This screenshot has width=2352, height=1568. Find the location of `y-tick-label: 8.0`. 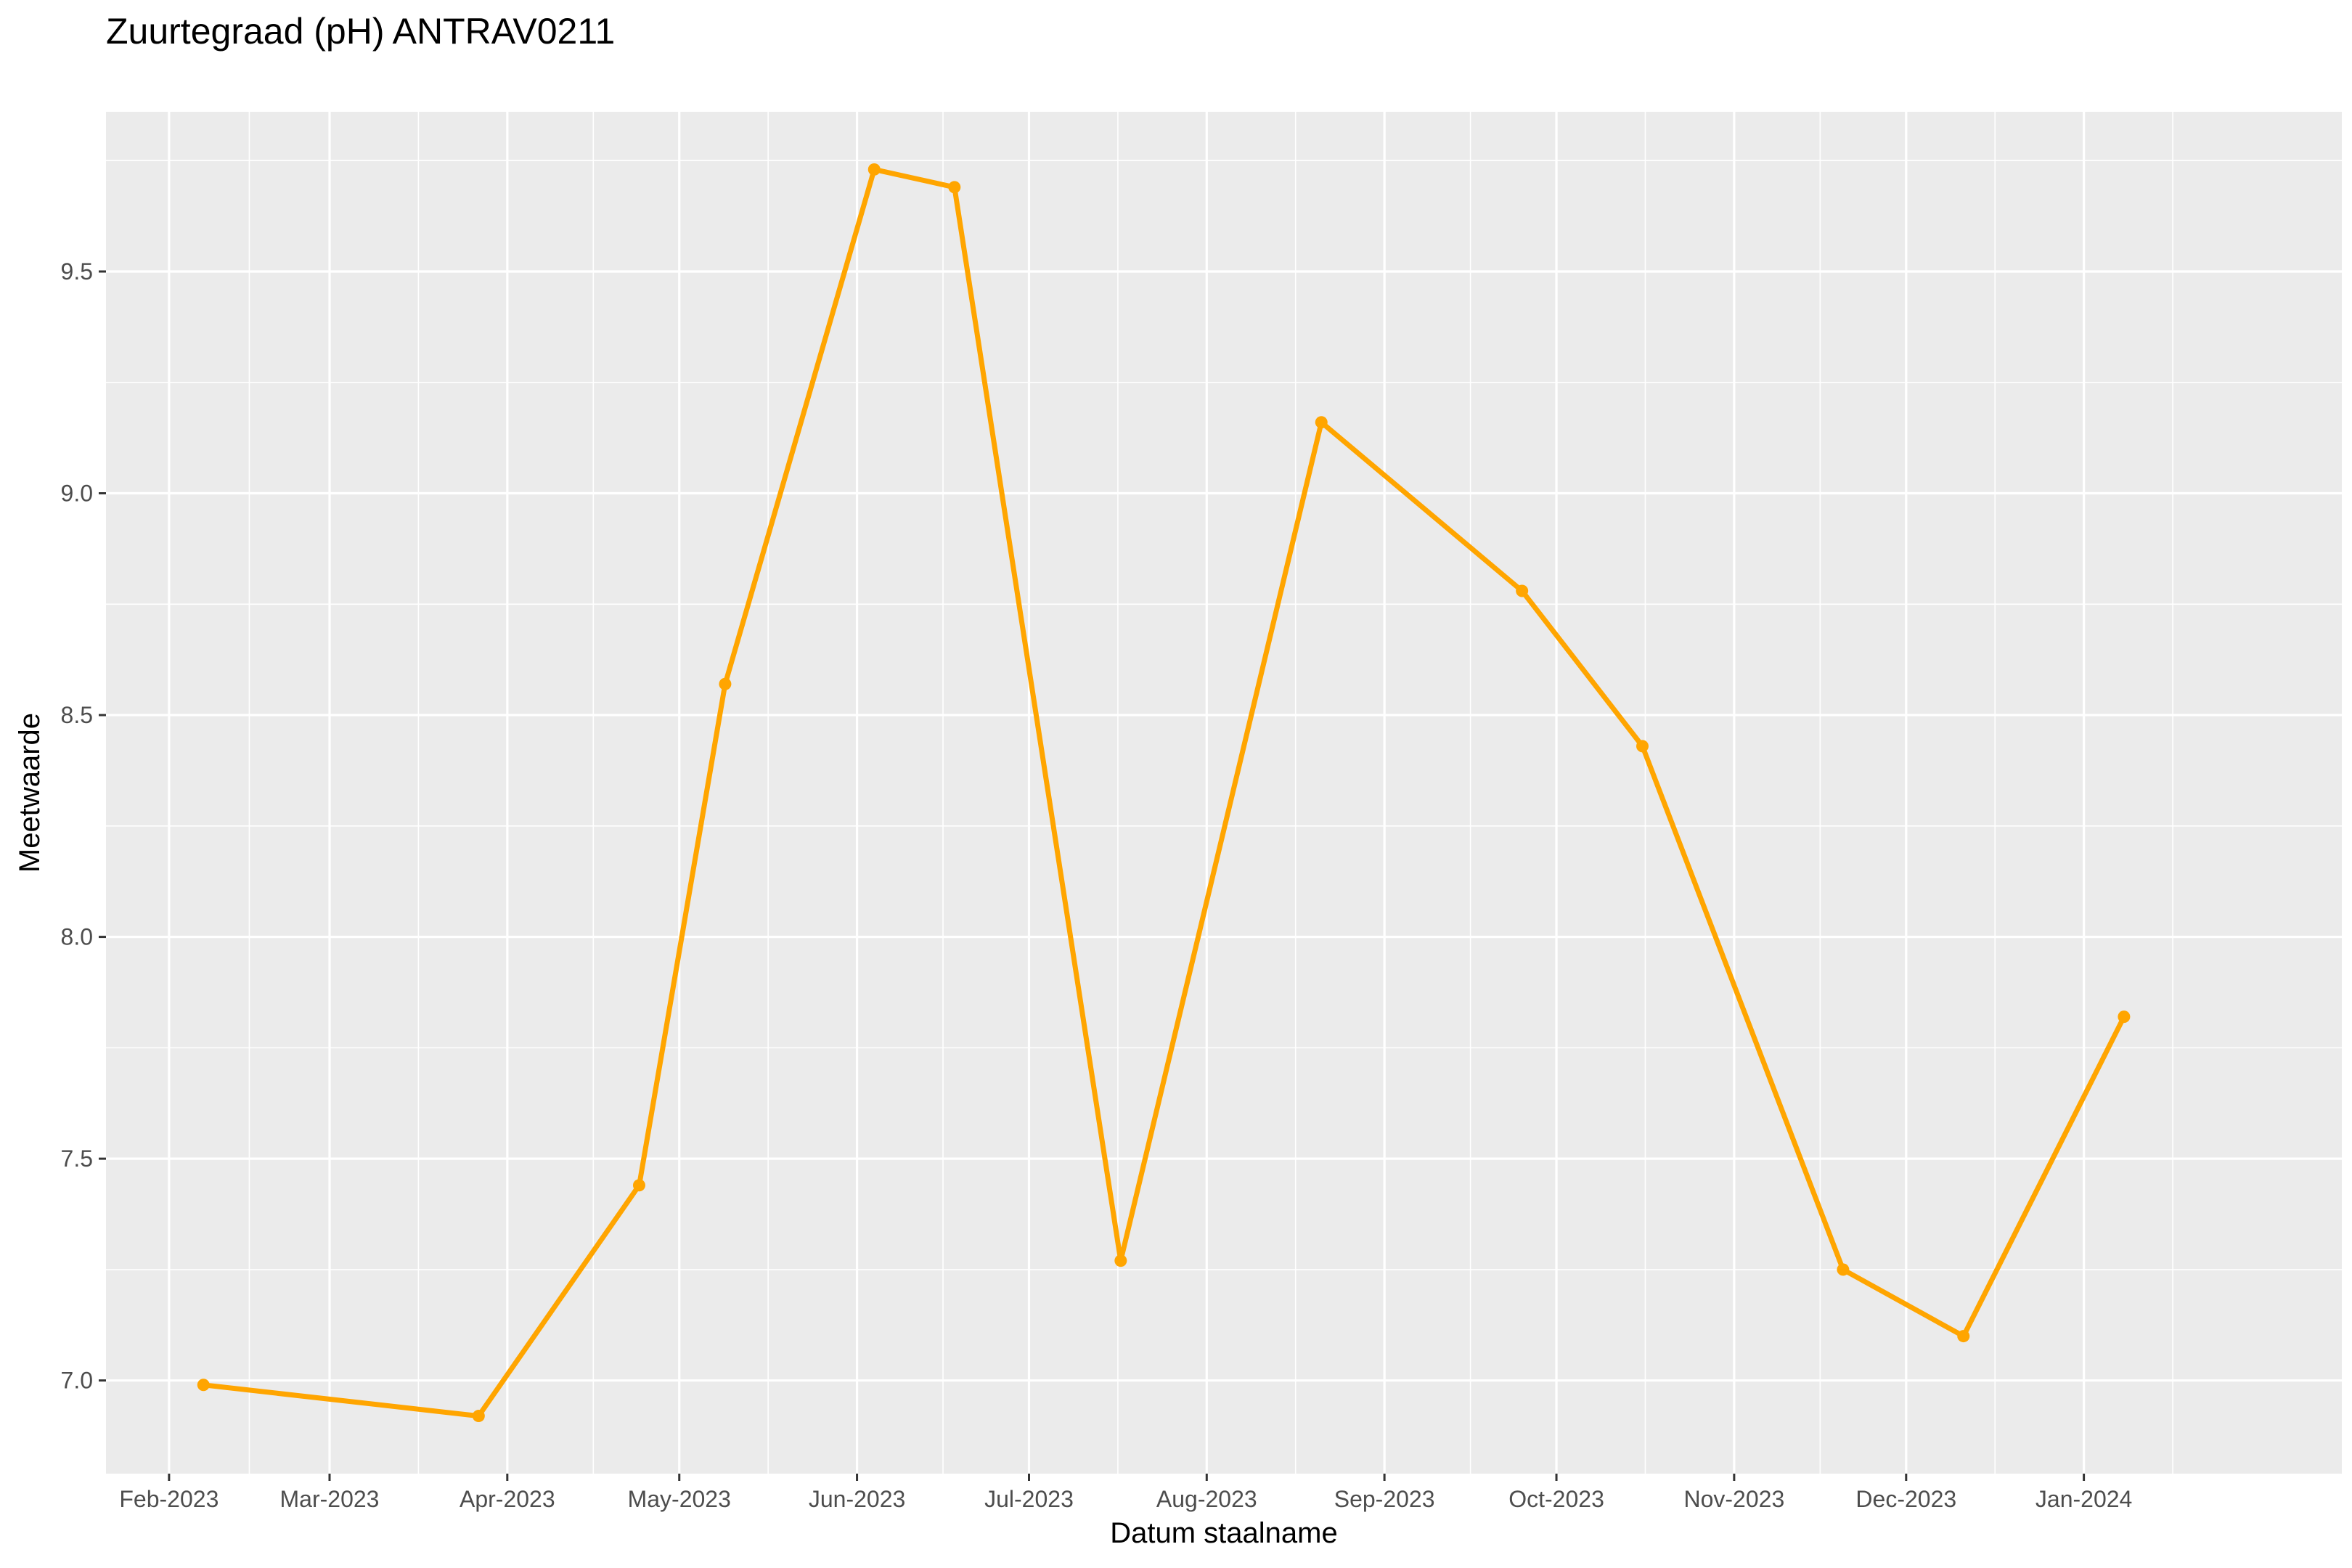

y-tick-label: 8.0 is located at coordinates (77, 937).